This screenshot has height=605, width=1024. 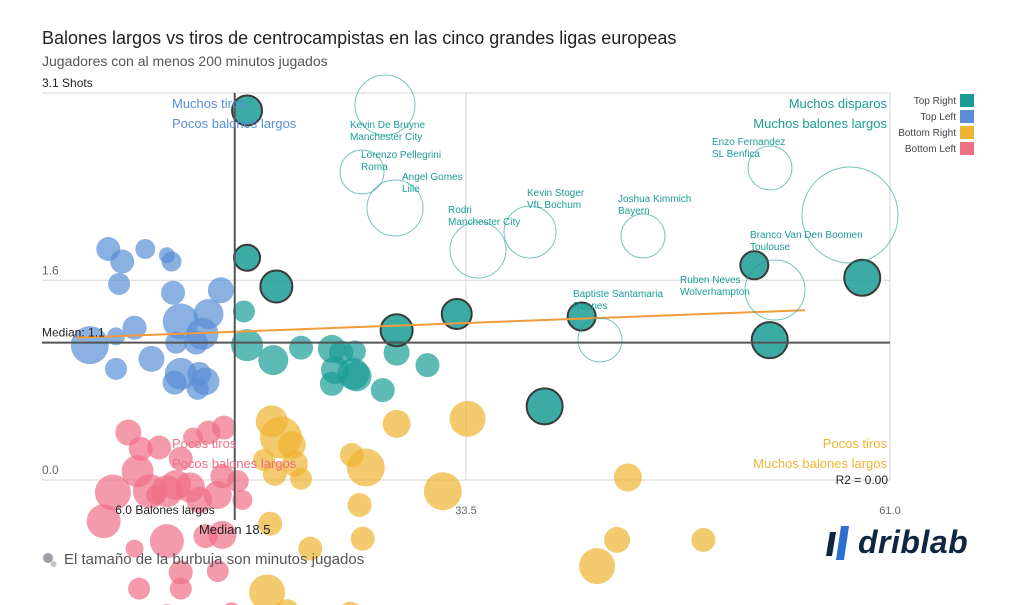 What do you see at coordinates (654, 199) in the screenshot?
I see `annotation-player-name: Joshua Kimmich` at bounding box center [654, 199].